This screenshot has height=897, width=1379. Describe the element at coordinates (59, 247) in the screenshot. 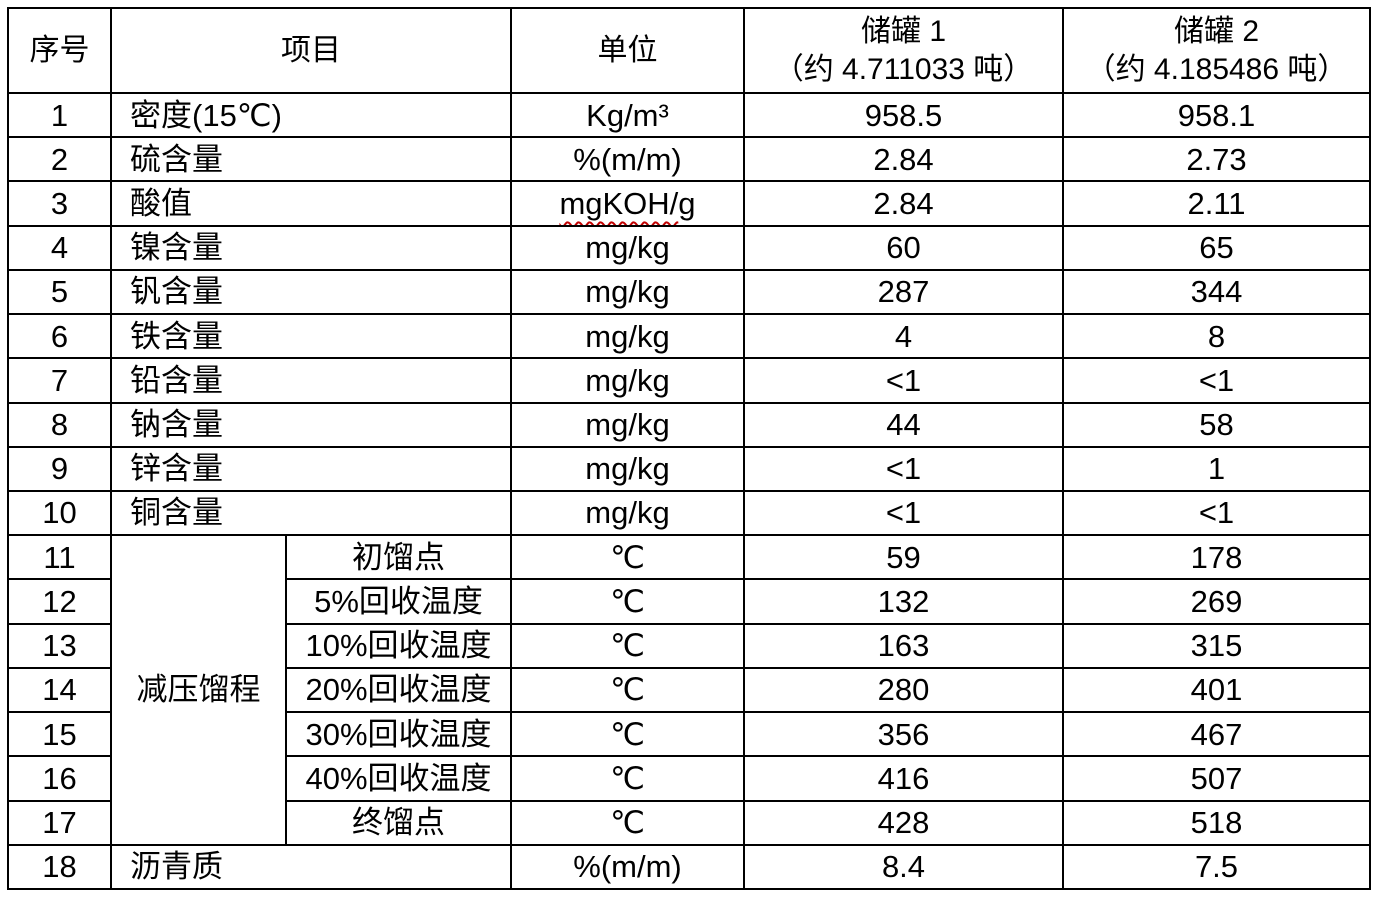

I see `cell-row-number: 4` at that location.